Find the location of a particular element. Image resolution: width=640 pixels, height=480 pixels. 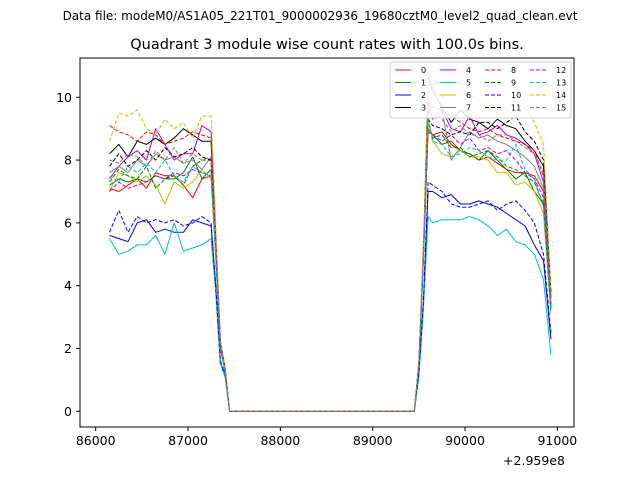

legend-label: 7 is located at coordinates (468, 108).